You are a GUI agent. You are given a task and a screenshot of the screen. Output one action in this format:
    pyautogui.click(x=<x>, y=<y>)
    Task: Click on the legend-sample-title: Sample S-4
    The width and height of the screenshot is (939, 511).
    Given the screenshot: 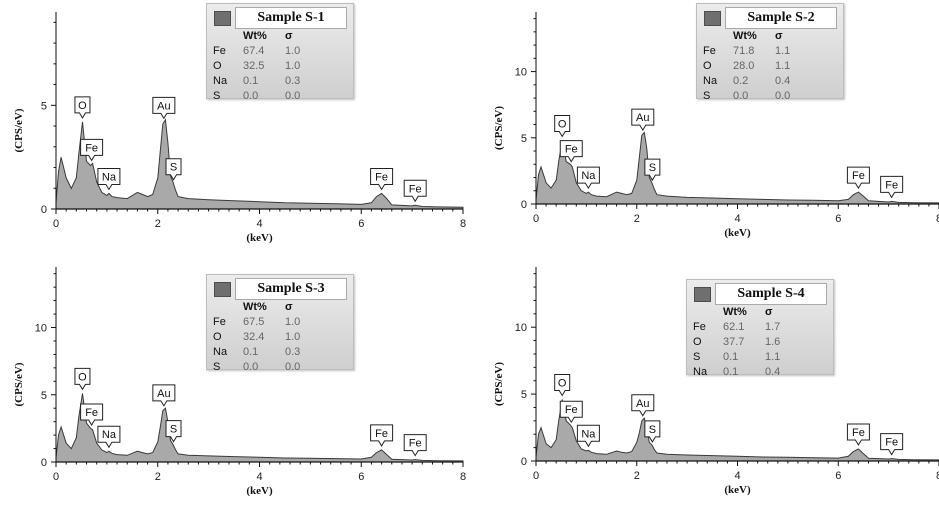 What is the action you would take?
    pyautogui.click(x=771, y=294)
    